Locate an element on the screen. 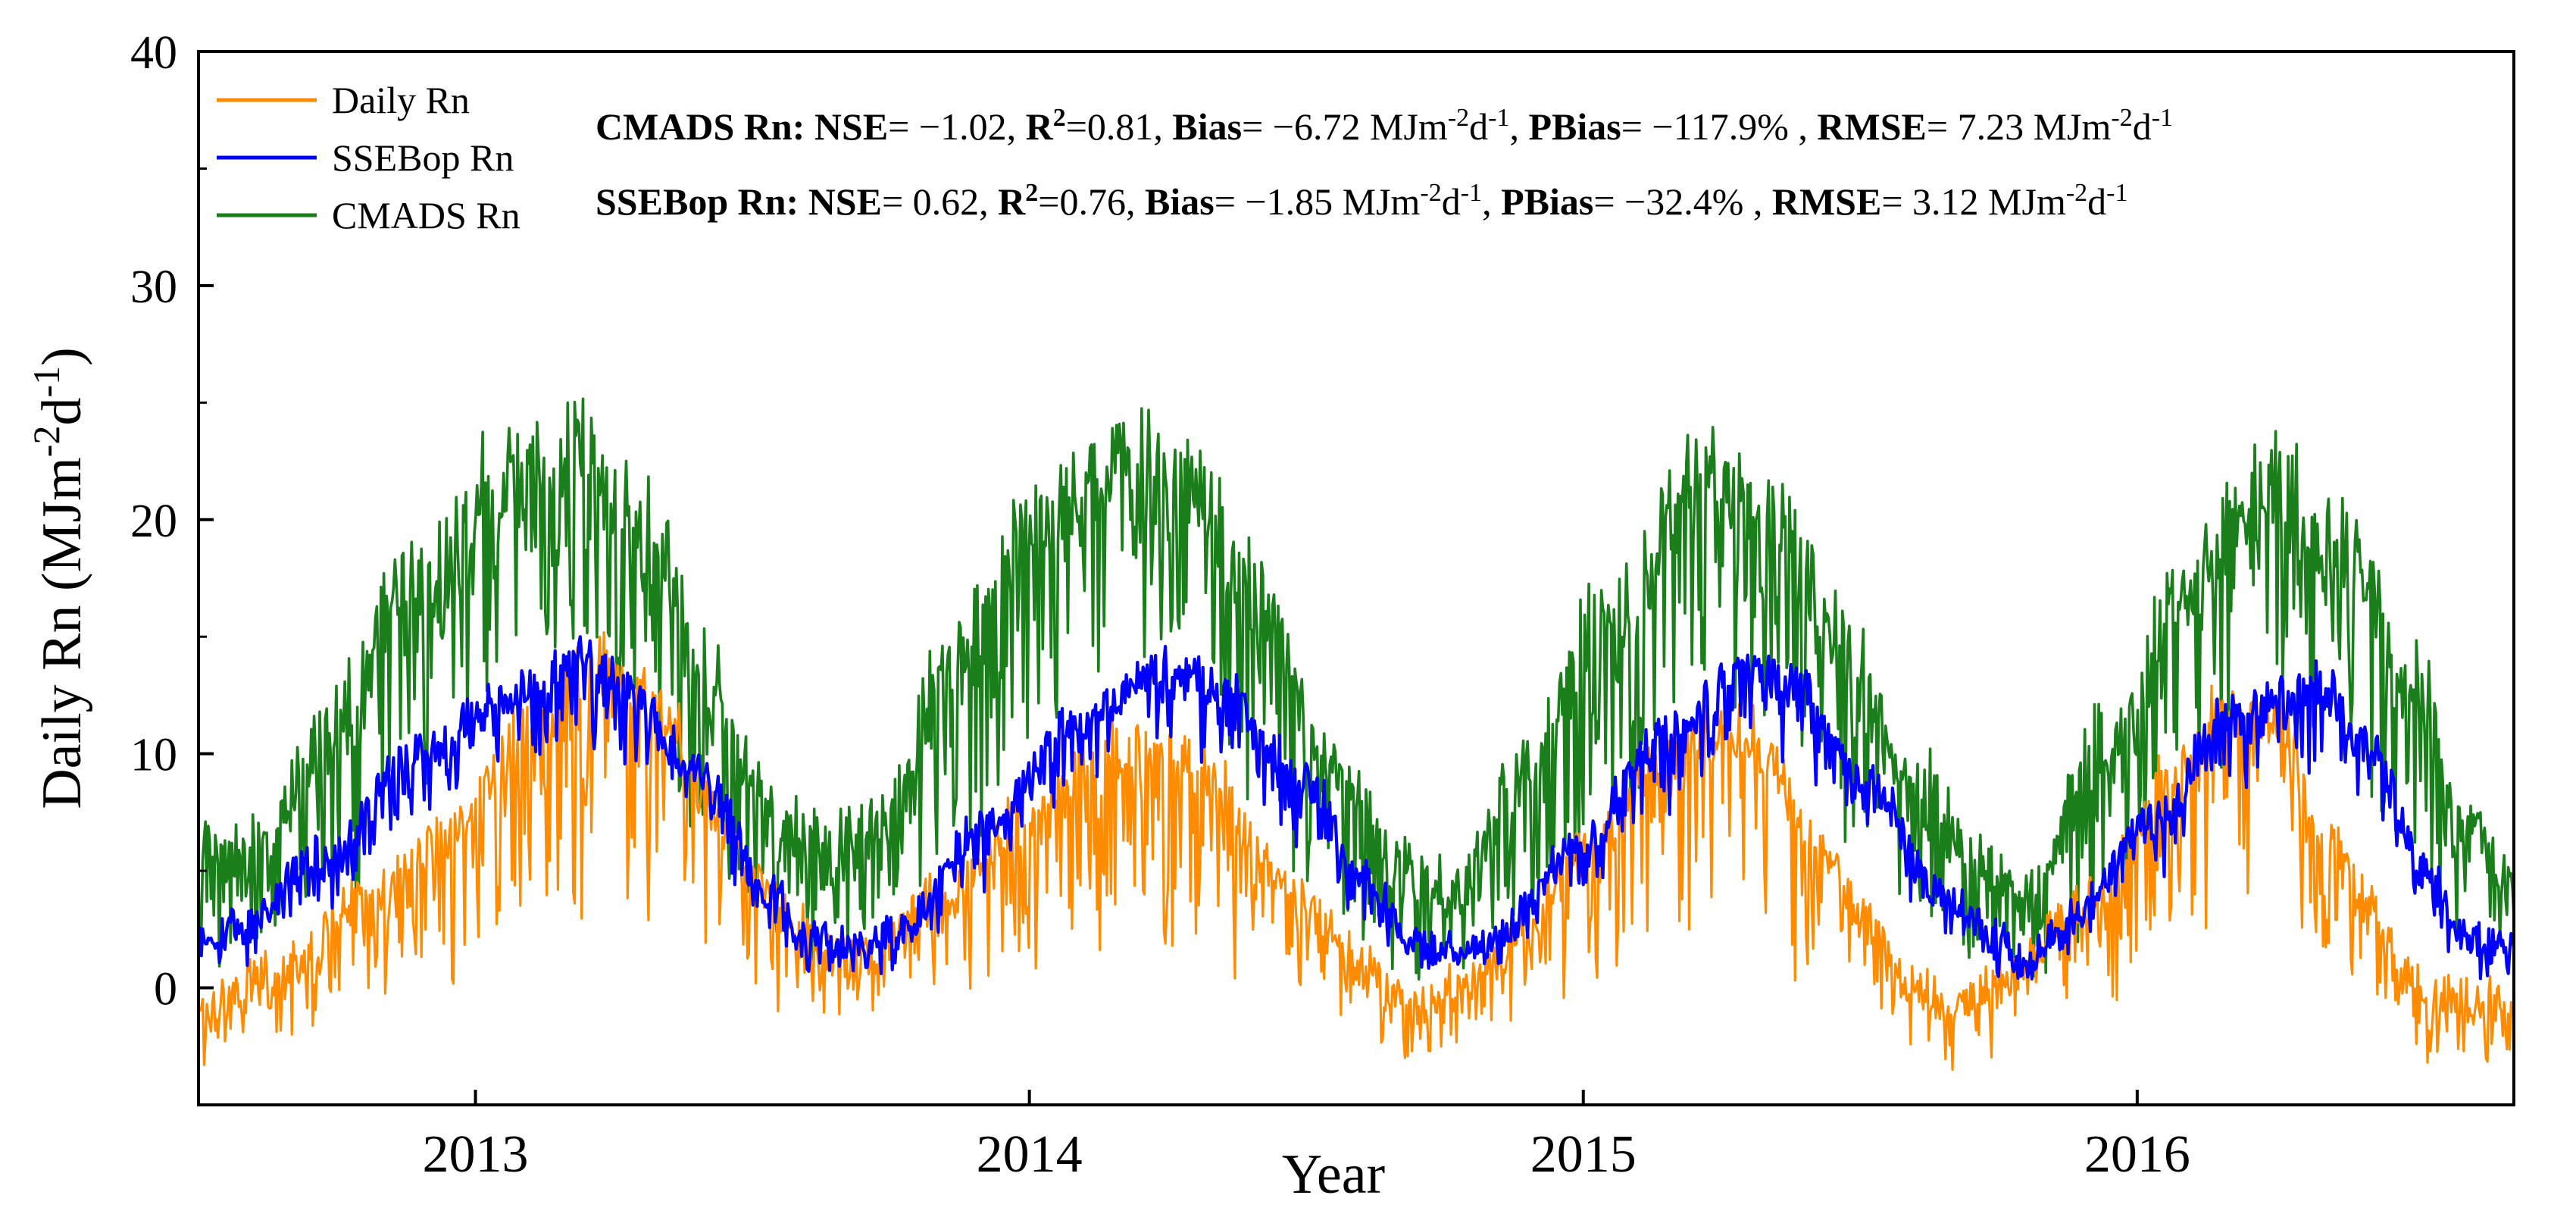  cmads-nse-value: = −1.02, is located at coordinates (952, 126).